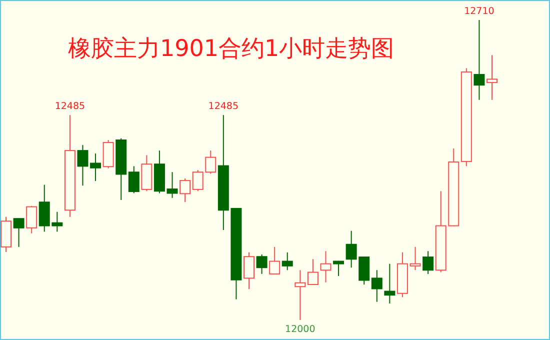  Describe the element at coordinates (231, 49) in the screenshot. I see `text: 橡胶主力1901合约1小时走势图` at that location.